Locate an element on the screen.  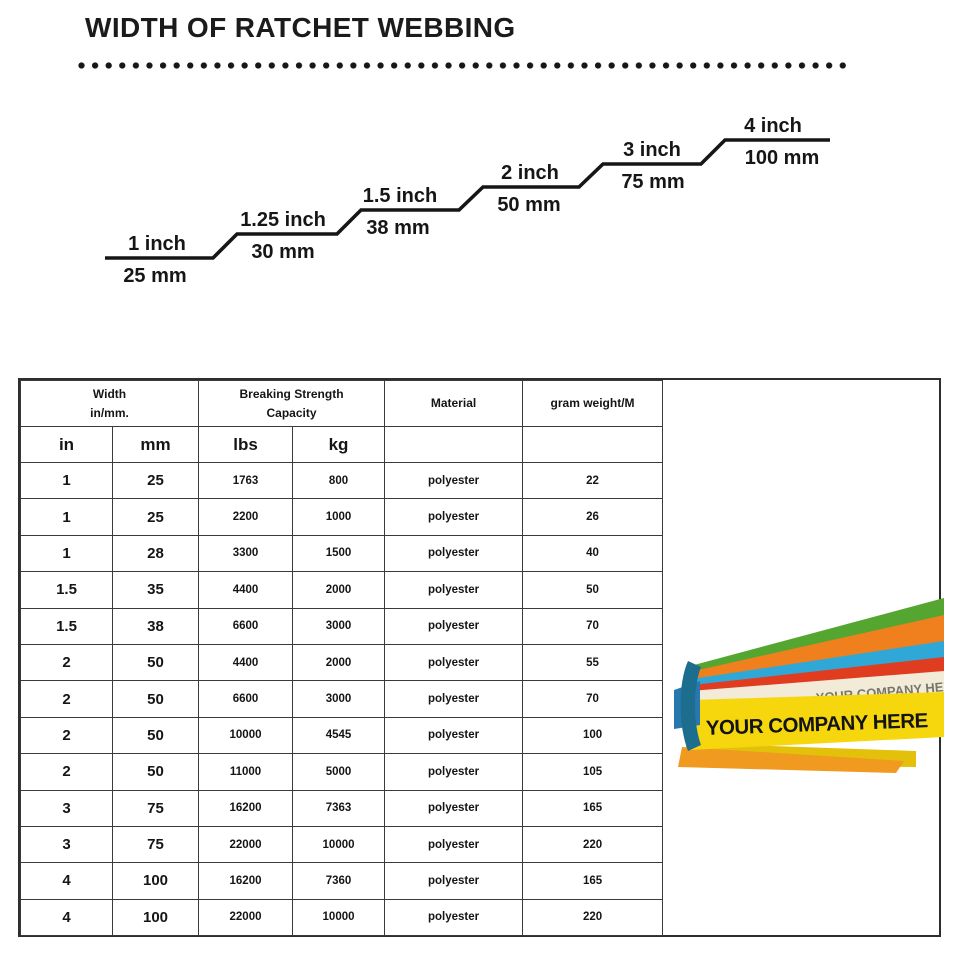
step-mm-label: 38 mm is located at coordinates (397, 228).